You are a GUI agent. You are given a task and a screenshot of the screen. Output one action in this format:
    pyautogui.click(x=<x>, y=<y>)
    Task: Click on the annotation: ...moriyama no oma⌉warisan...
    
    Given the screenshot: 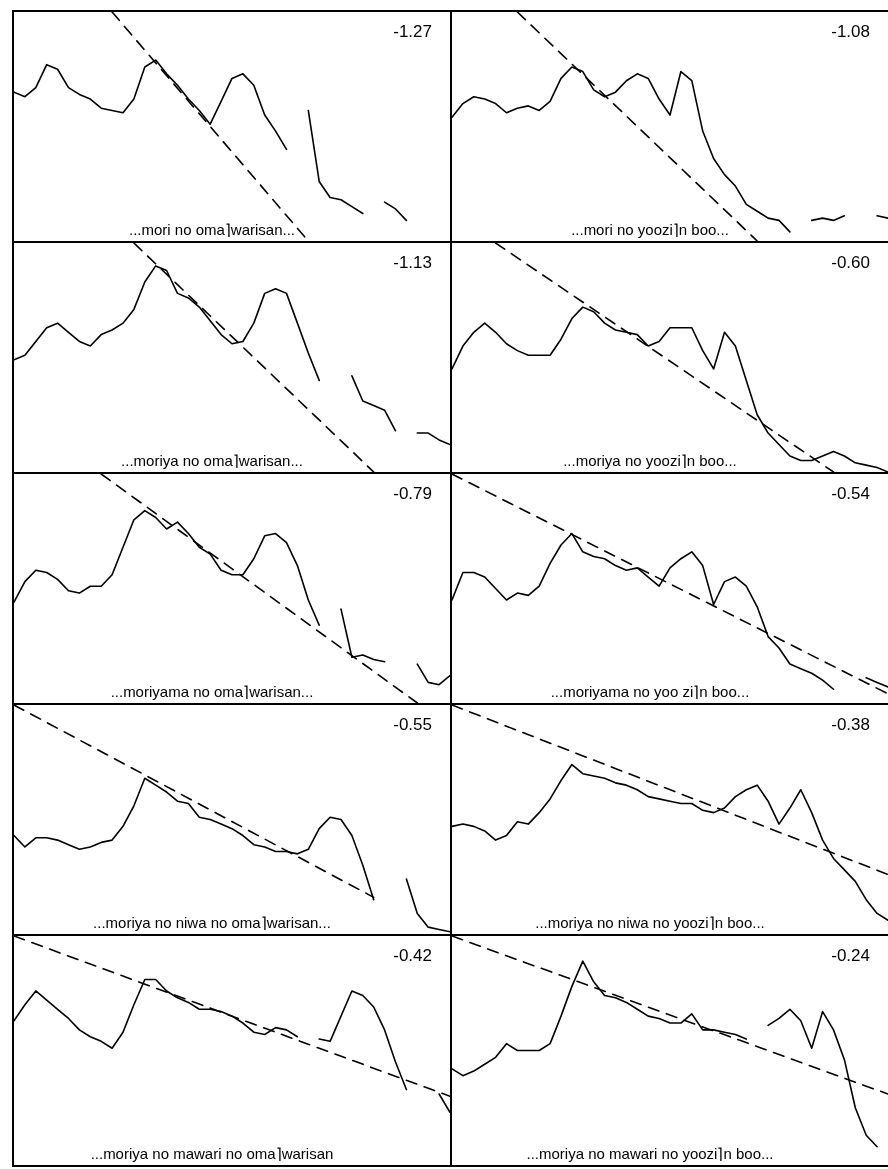 What is the action you would take?
    pyautogui.click(x=212, y=691)
    